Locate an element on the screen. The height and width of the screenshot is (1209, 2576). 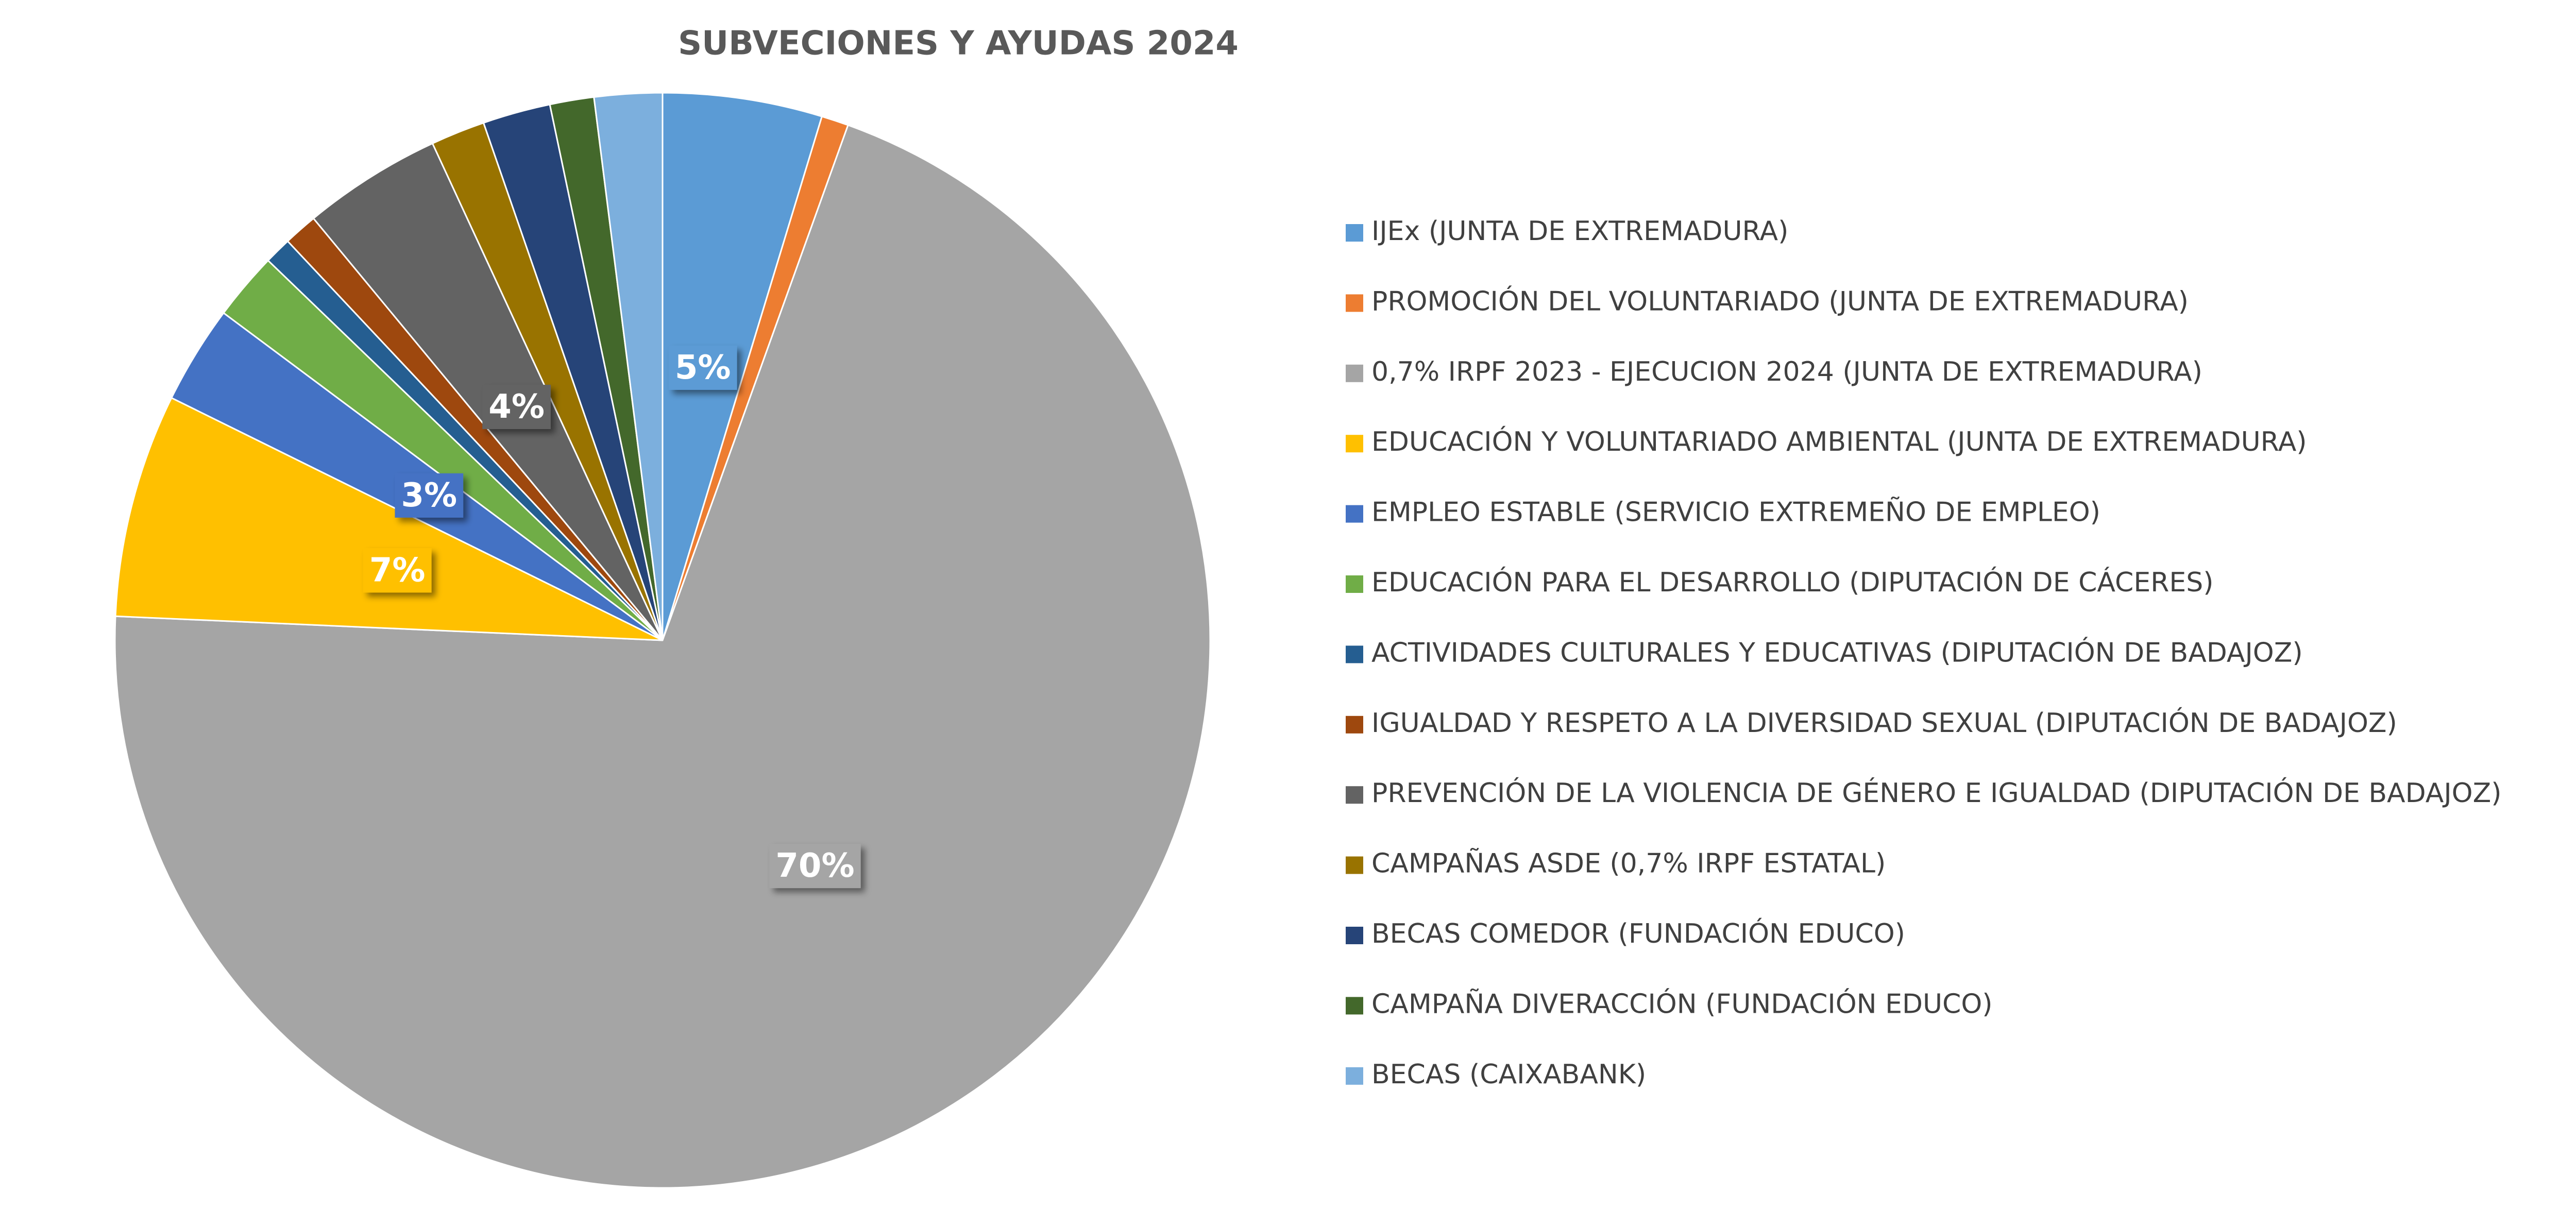
legend-label: IJEx (JUNTA DE EXTREMADURA) is located at coordinates (1579, 231).